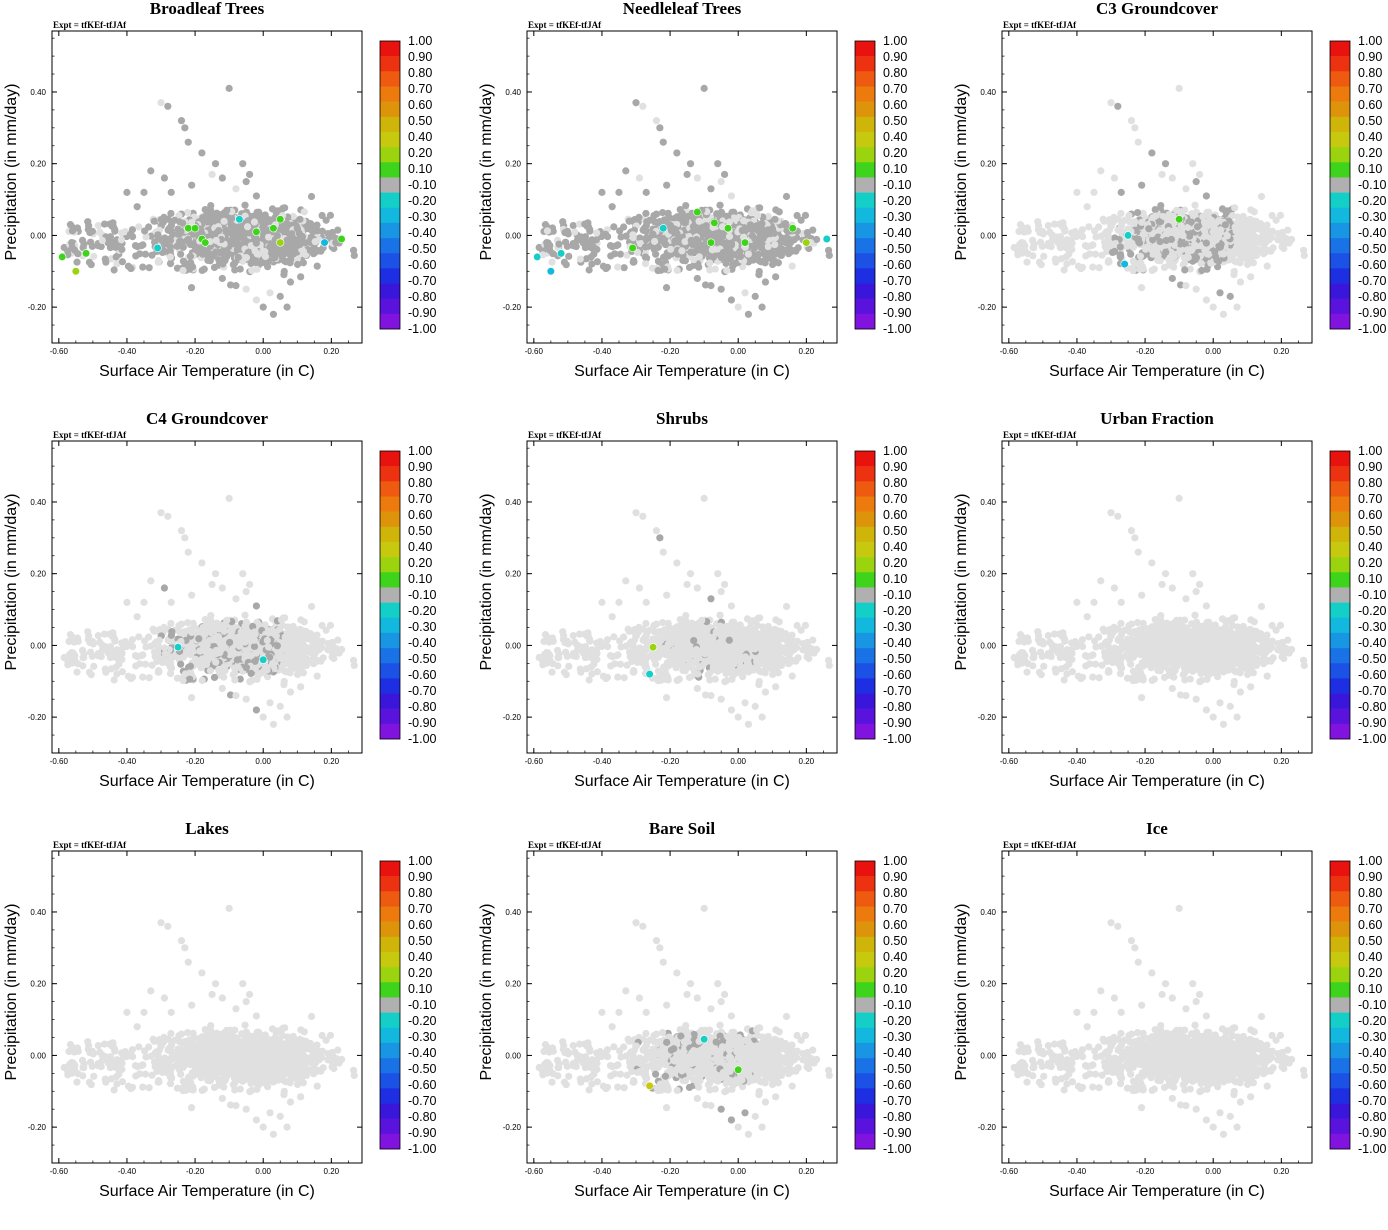  I want to click on colorbar-label: 0.20, so click(420, 153).